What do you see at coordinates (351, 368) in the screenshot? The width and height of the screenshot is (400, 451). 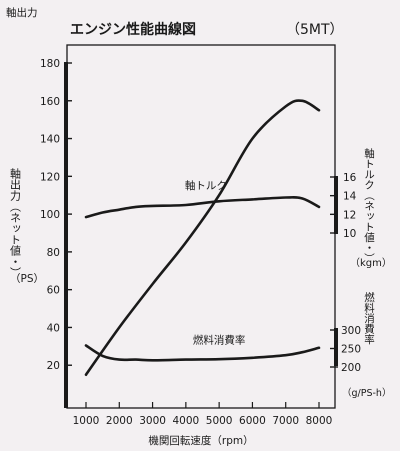 I see `fuel-tick-label: 200` at bounding box center [351, 368].